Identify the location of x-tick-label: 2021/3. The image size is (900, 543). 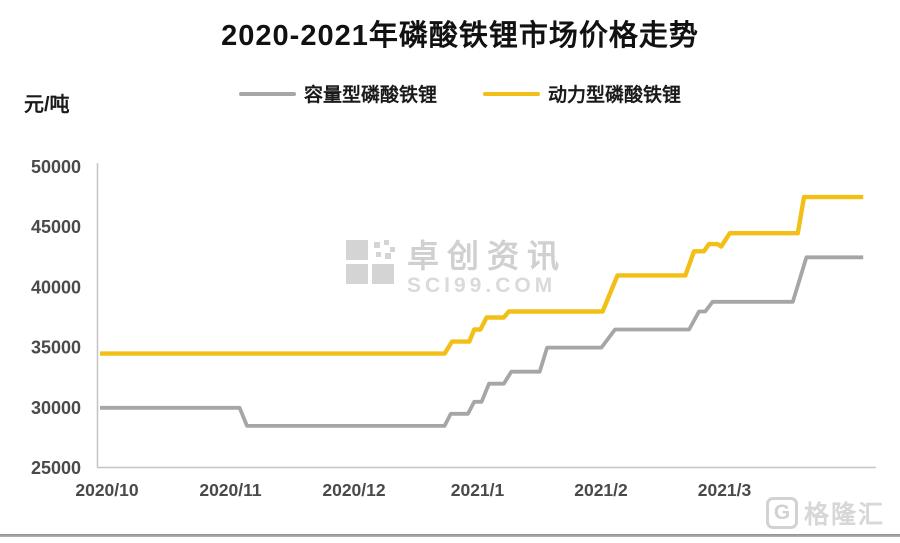
(725, 490).